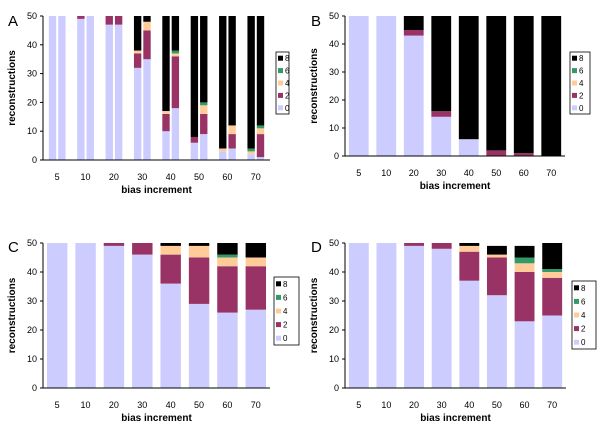 This screenshot has width=600, height=431. I want to click on y-tick-label: 0, so click(34, 388).